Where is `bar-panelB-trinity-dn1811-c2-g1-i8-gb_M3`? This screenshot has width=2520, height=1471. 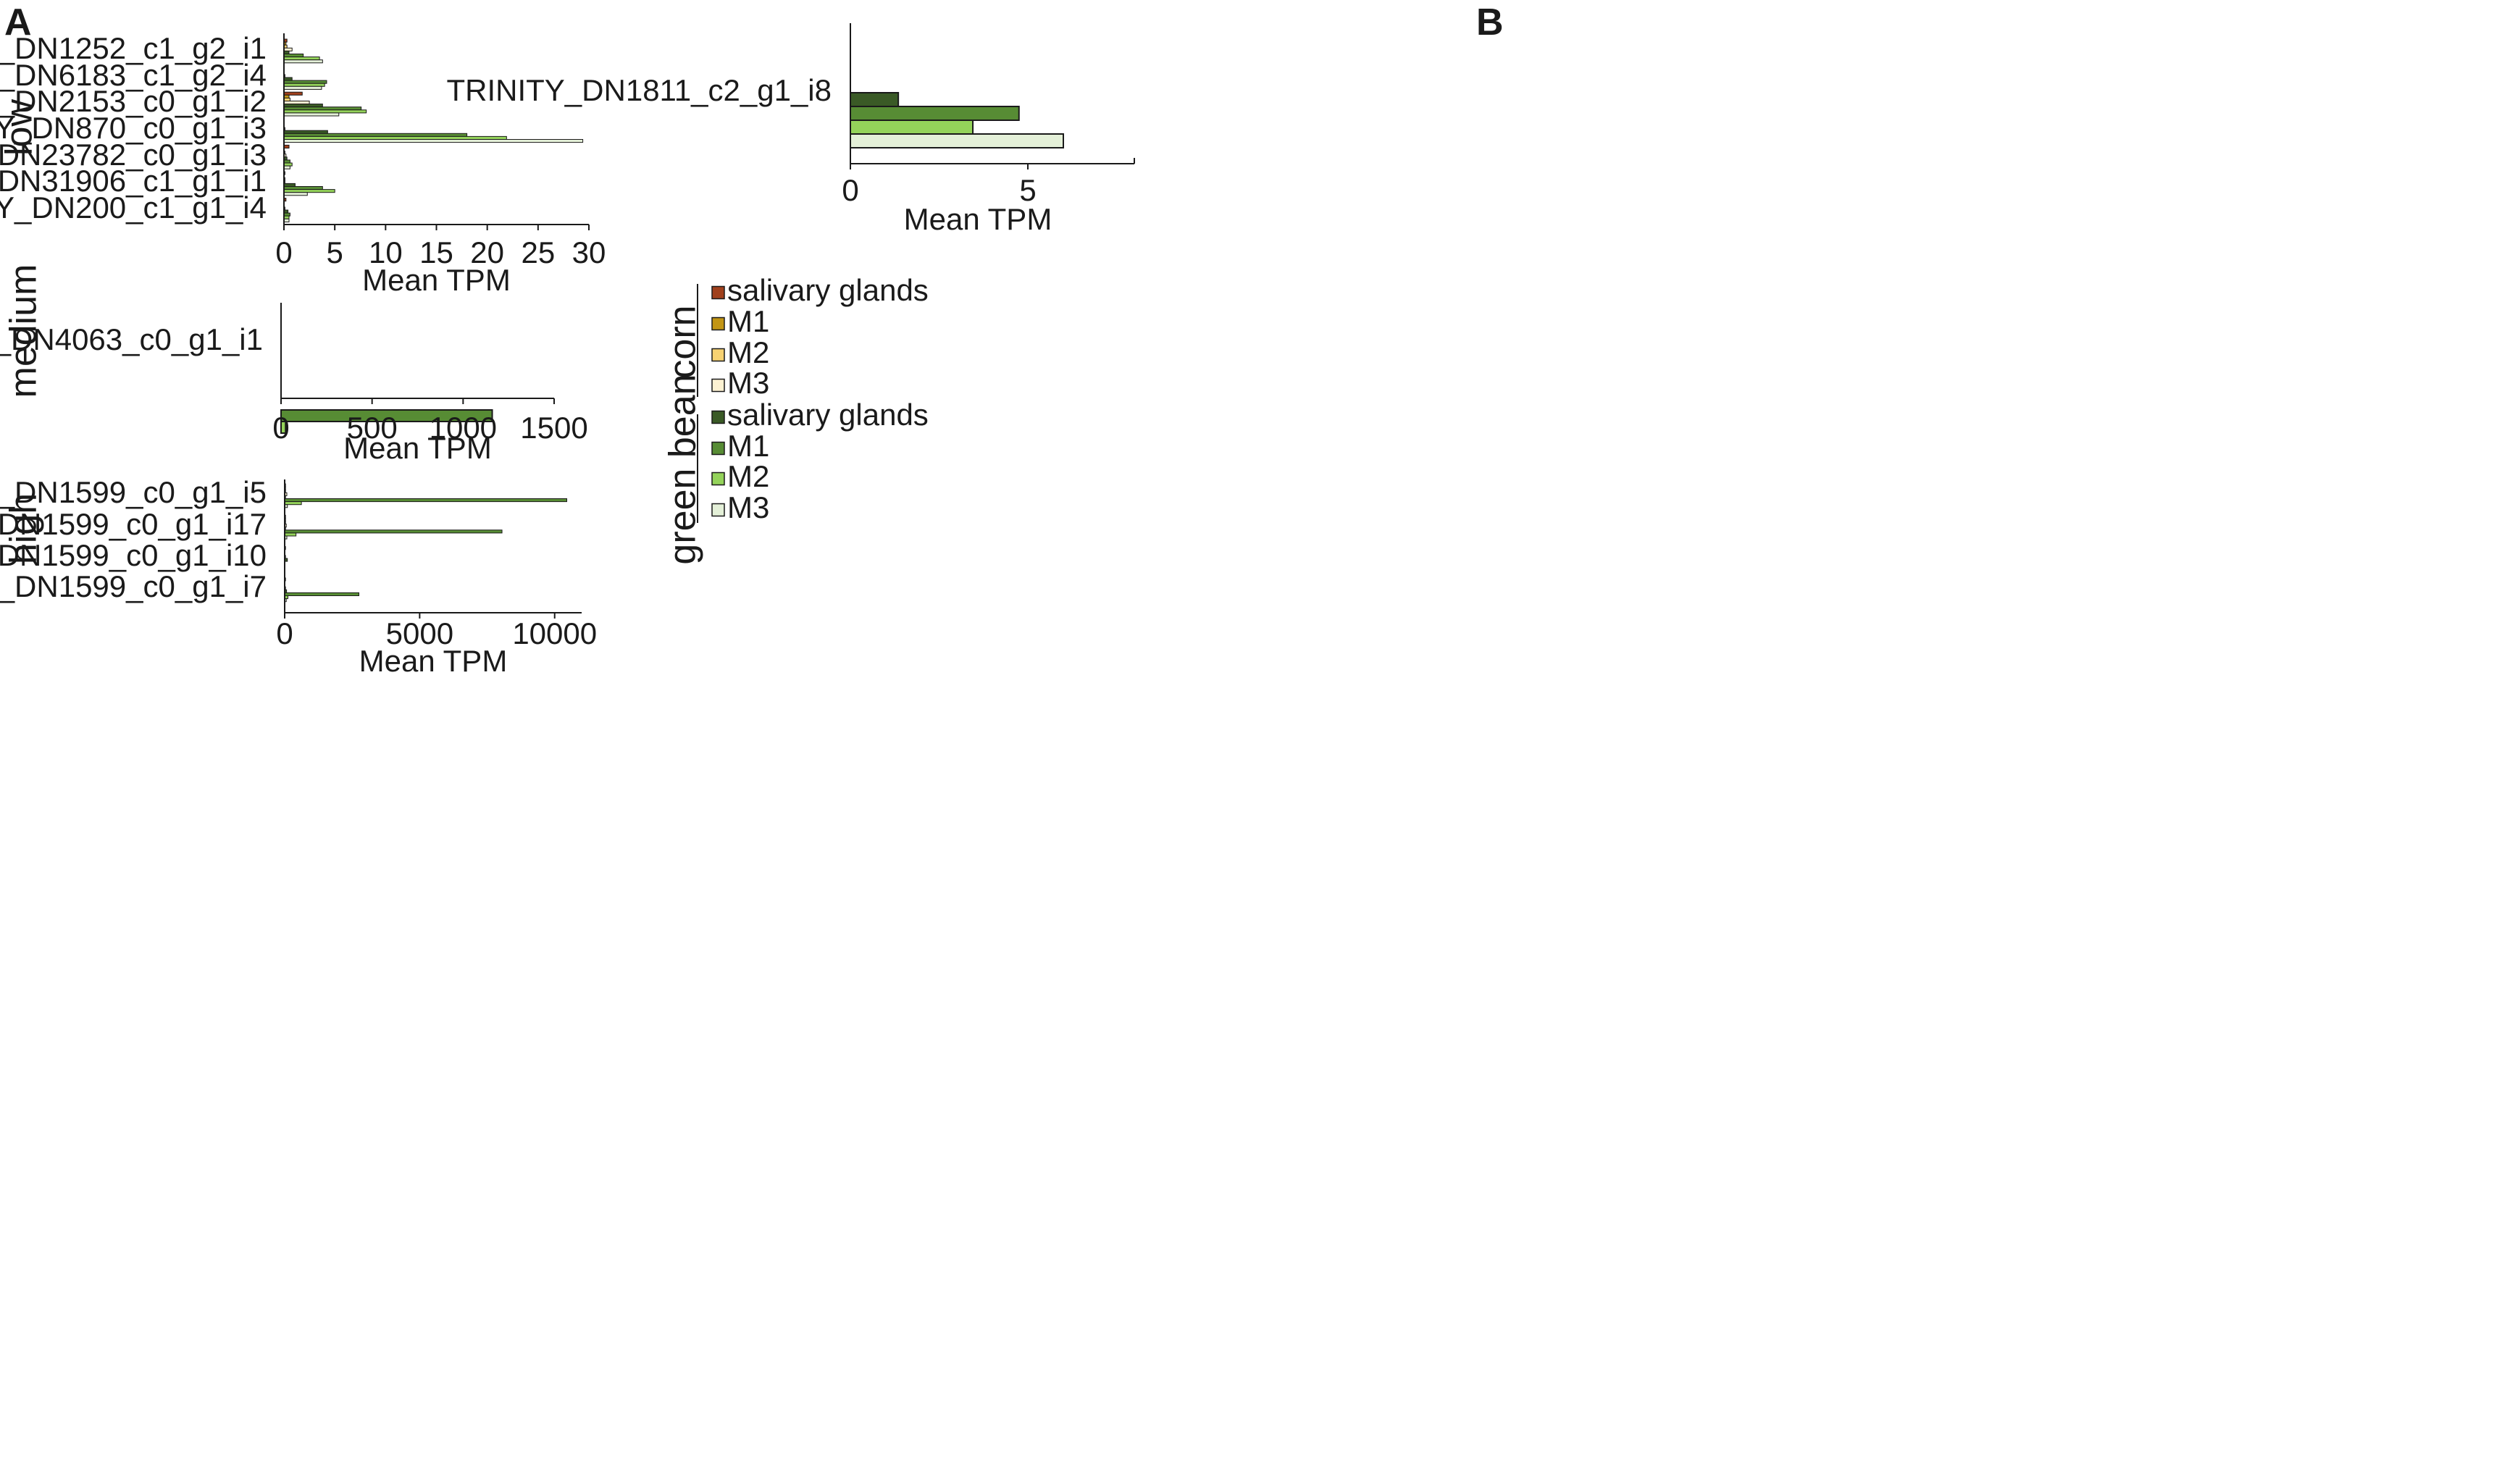 bar-panelB-trinity-dn1811-c2-g1-i8-gb_M3 is located at coordinates (957, 140).